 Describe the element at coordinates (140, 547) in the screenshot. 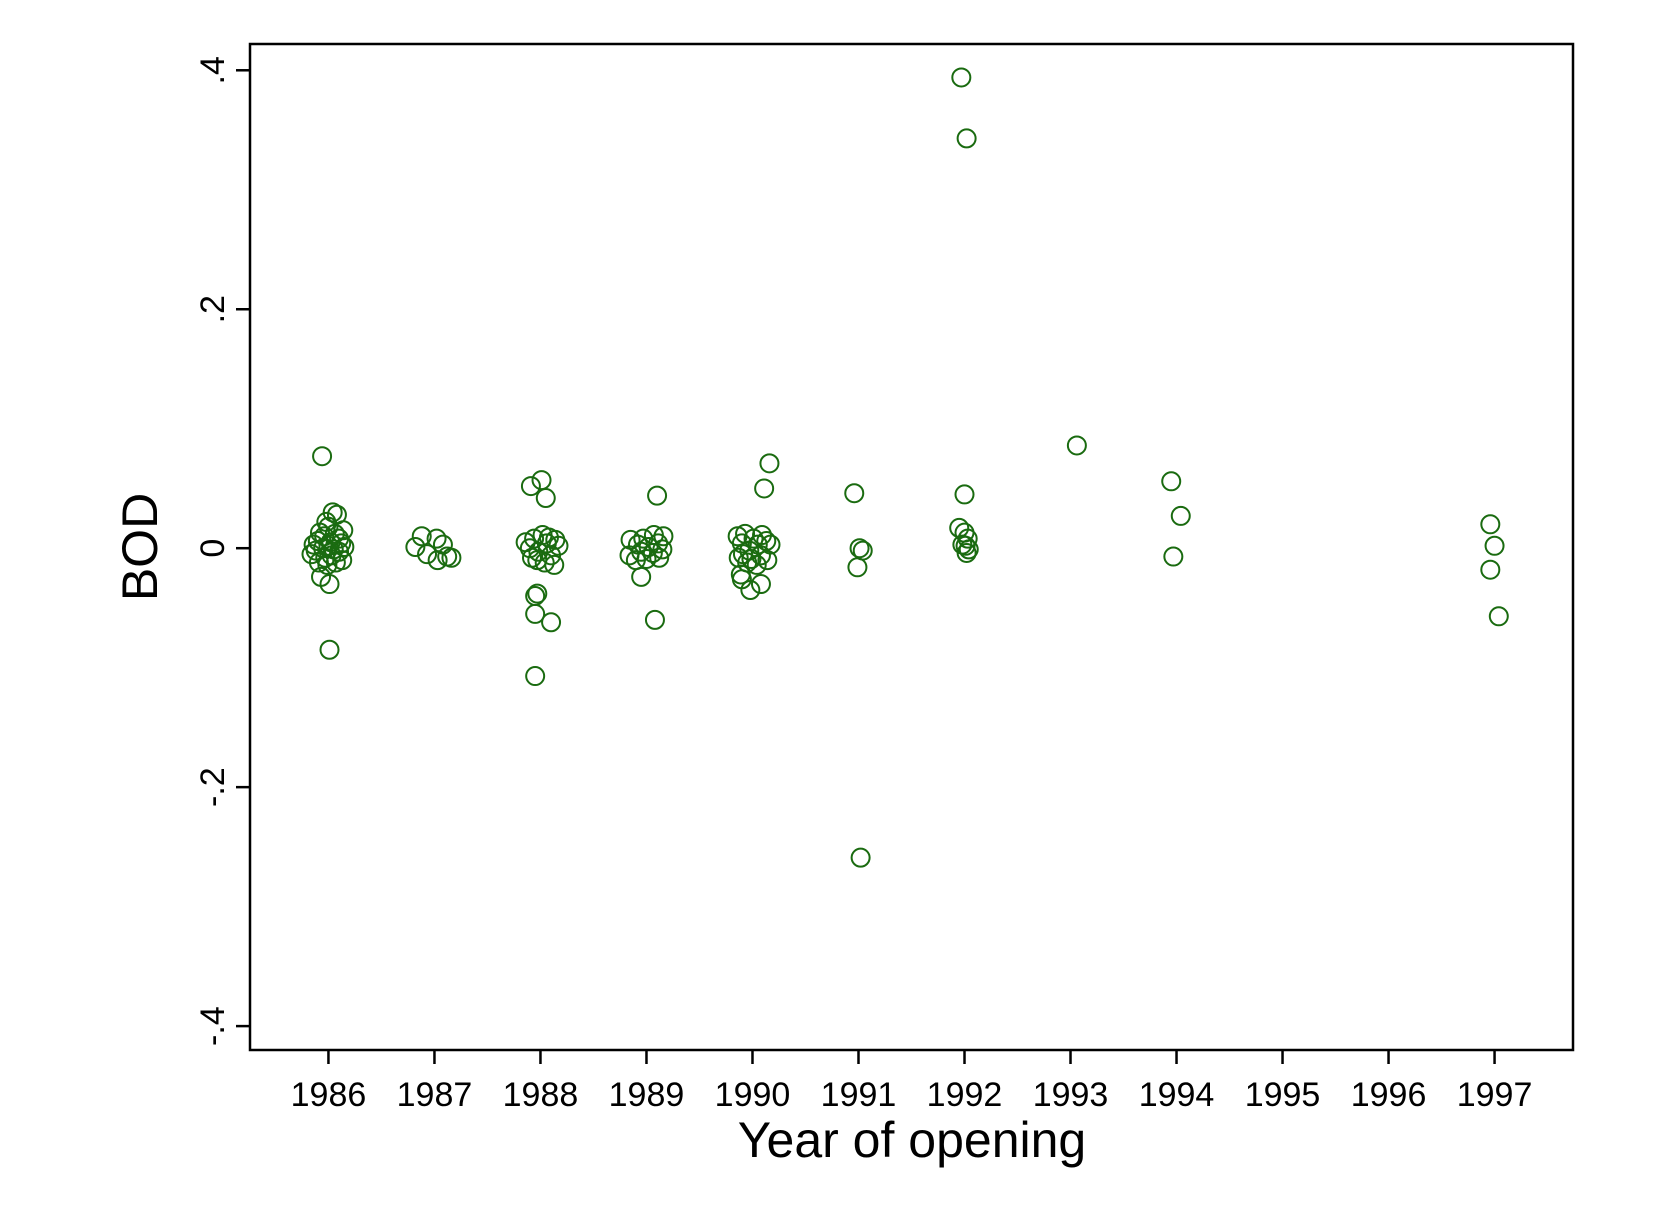

I see `y-axis-title: BOD` at that location.